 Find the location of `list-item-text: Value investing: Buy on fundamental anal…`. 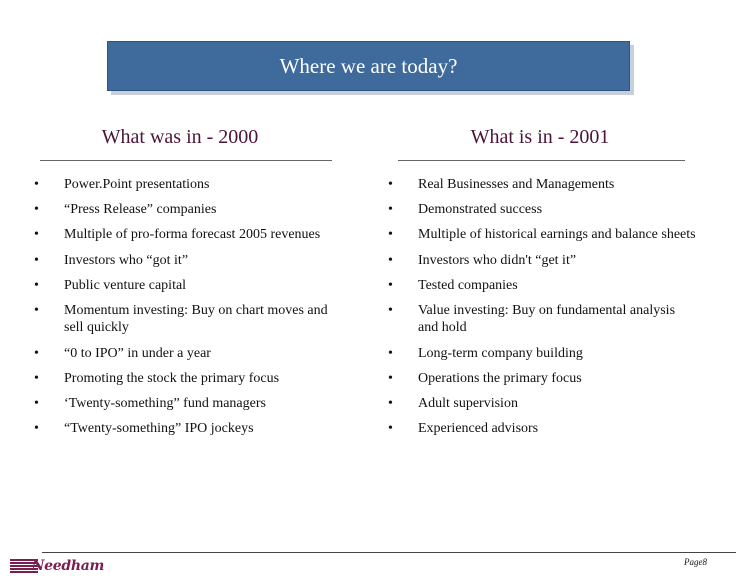

list-item-text: Value investing: Buy on fundamental anal… is located at coordinates (547, 319).